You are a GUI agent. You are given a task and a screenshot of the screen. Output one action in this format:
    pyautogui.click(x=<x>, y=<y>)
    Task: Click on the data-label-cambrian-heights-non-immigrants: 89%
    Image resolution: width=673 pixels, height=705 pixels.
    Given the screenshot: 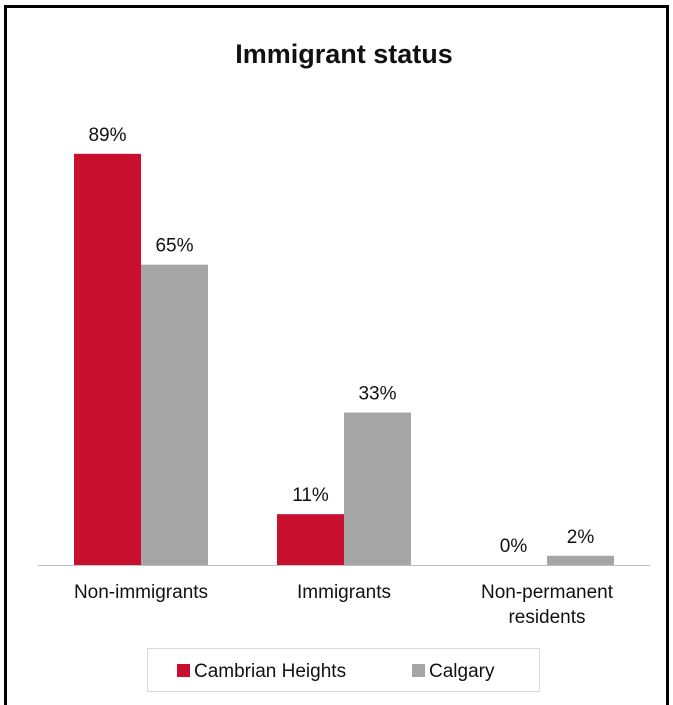 What is the action you would take?
    pyautogui.click(x=107, y=135)
    